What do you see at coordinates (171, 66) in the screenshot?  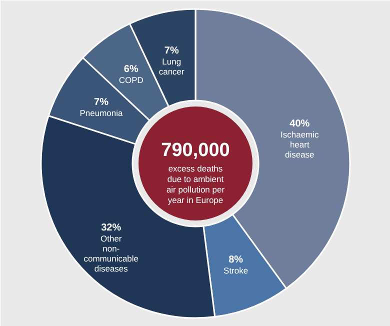 I see `slice-label: Lung cancer` at bounding box center [171, 66].